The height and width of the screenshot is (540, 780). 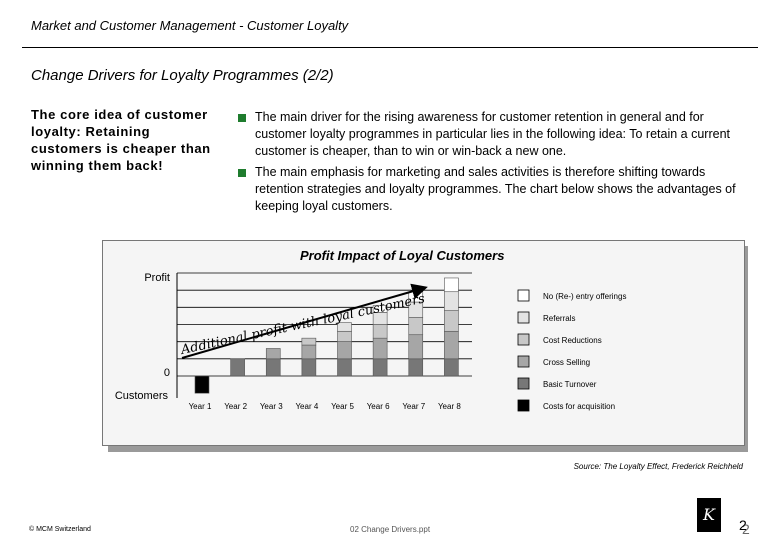 What do you see at coordinates (572, 340) in the screenshot?
I see `legend-label: Cost Reductions` at bounding box center [572, 340].